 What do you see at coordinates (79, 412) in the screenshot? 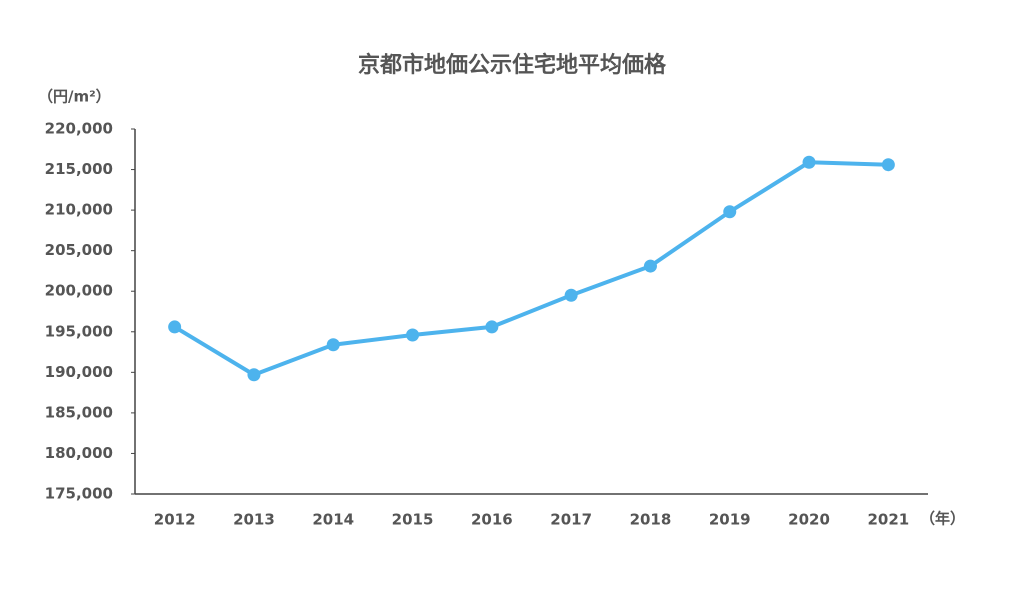
I see `y-tick-label: 185,000` at bounding box center [79, 412].